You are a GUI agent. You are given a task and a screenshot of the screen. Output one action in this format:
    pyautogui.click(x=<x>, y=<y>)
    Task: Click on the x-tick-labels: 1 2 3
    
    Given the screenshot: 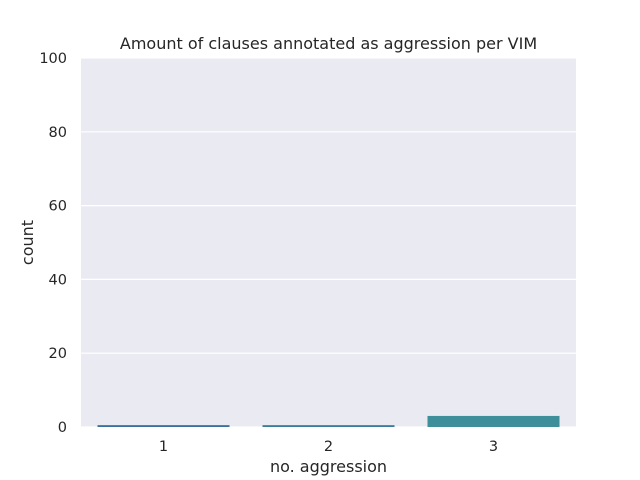 What is the action you would take?
    pyautogui.click(x=328, y=447)
    